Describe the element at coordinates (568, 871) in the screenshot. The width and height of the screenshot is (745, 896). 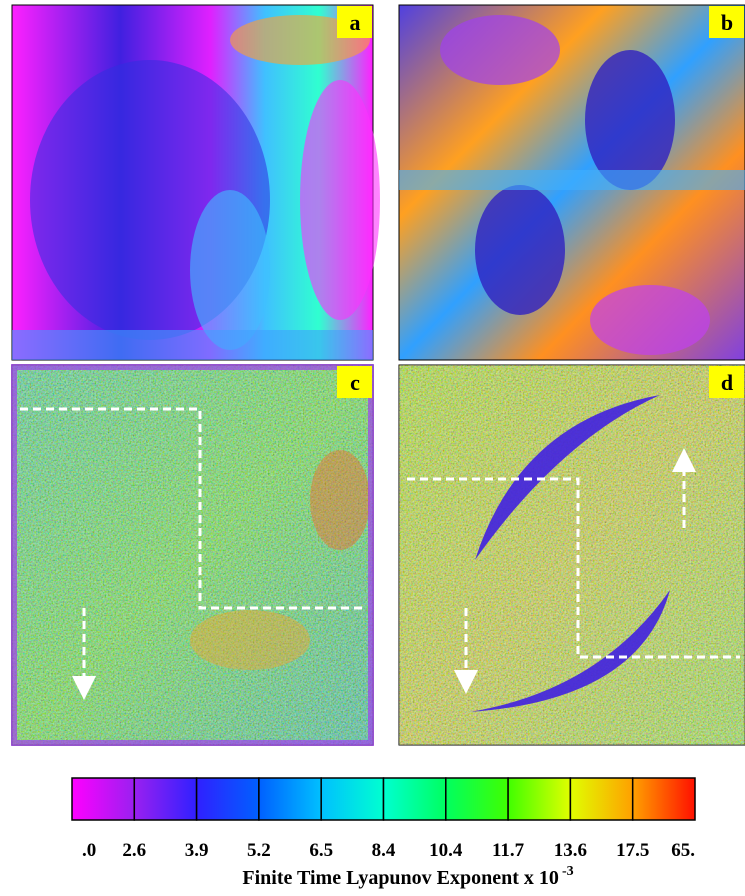
I see `colorbar-title-exponent: -3` at that location.